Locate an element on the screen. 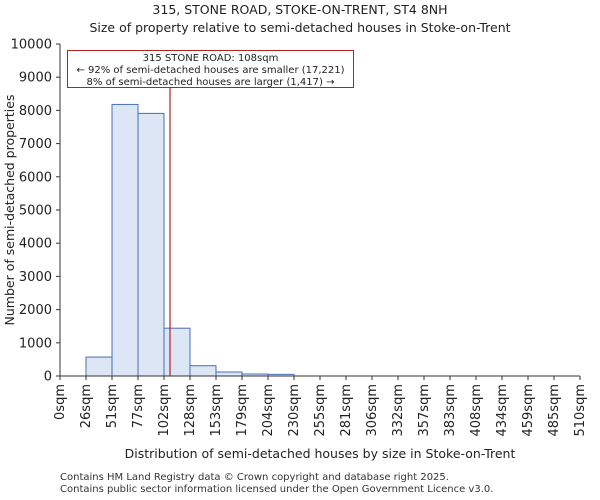  x-tick-label: 383sqm is located at coordinates (450, 410).